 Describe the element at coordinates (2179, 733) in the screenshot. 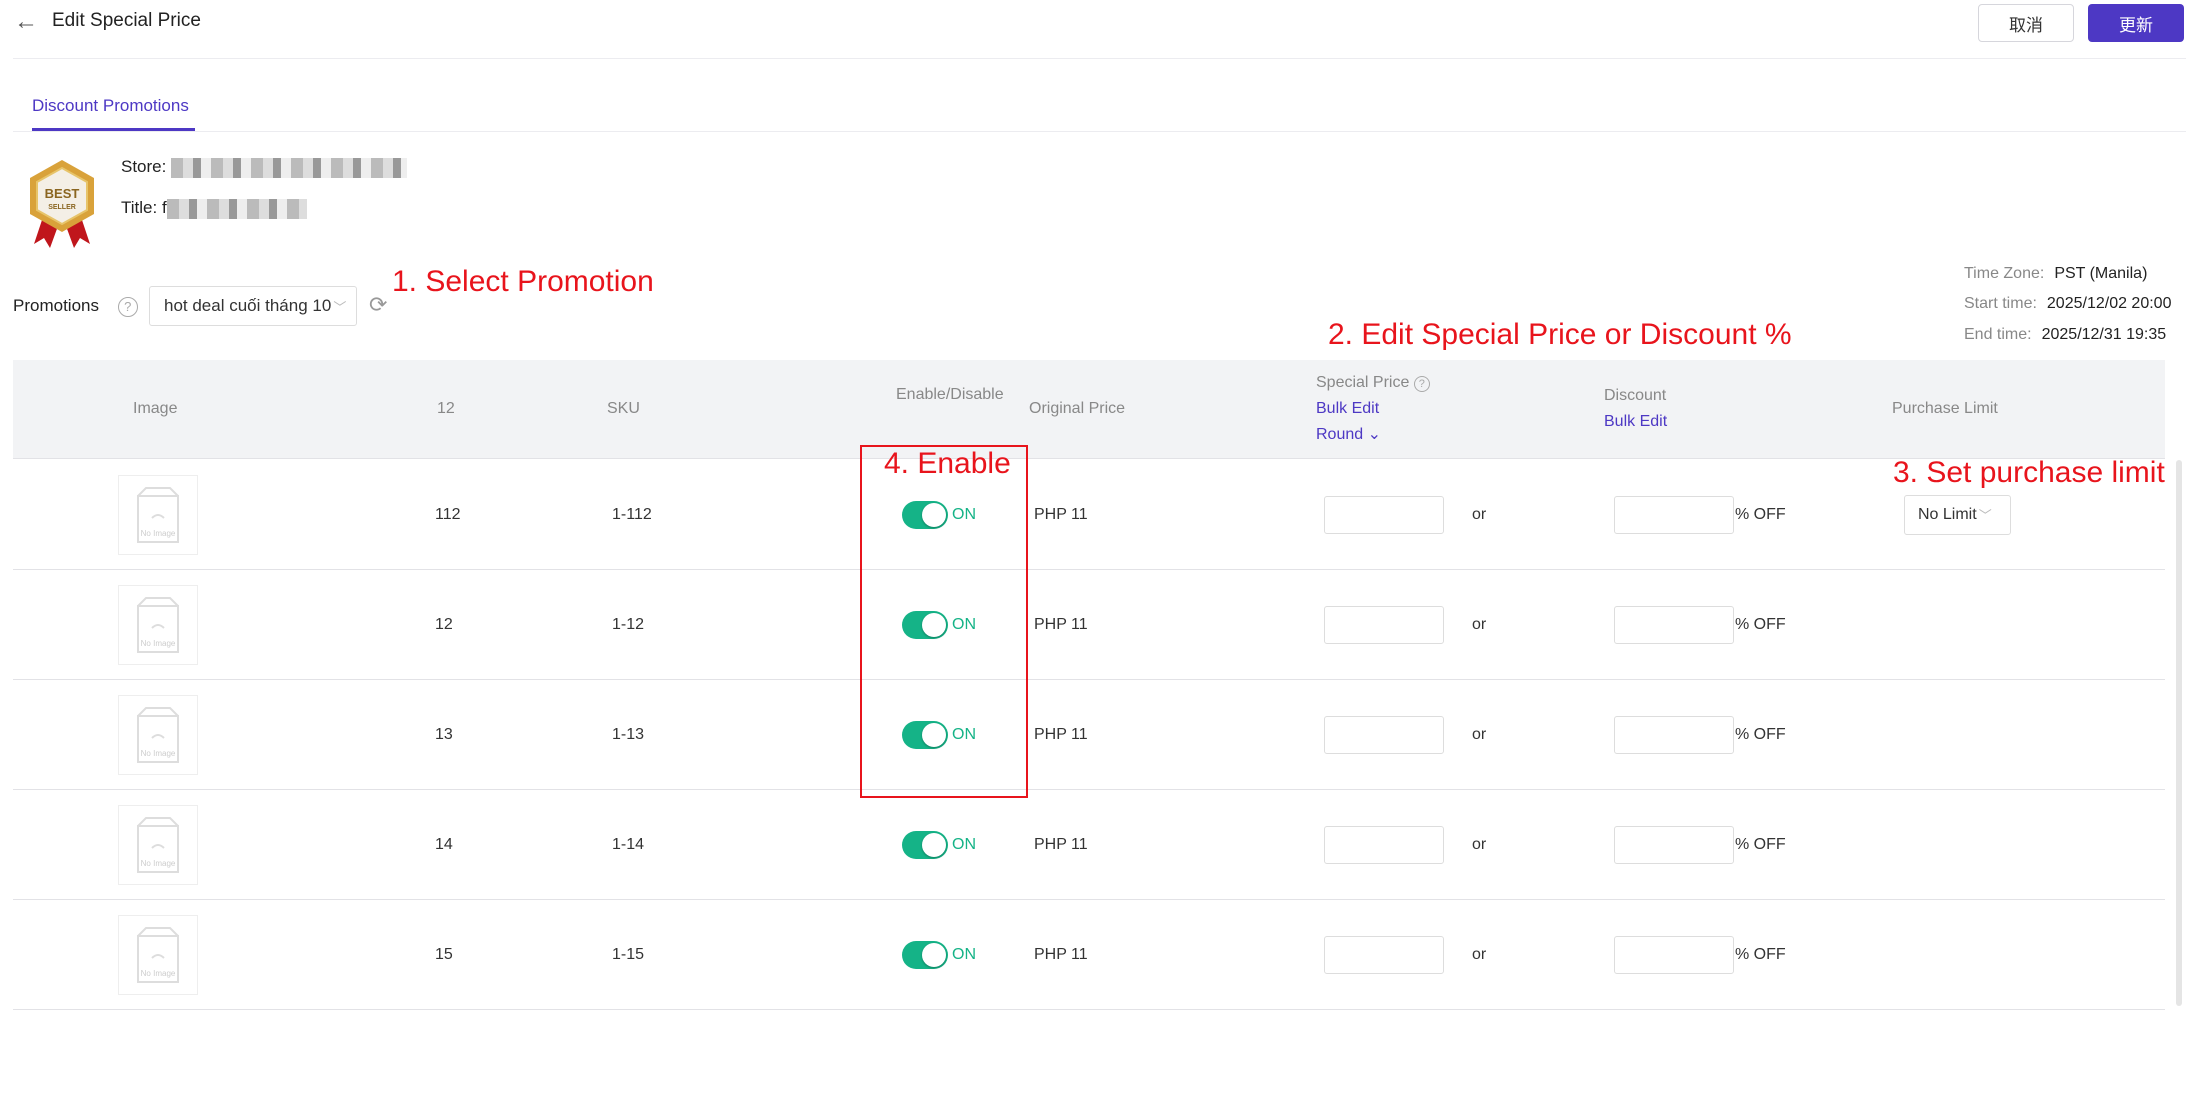

I see `table-scrollbar` at that location.